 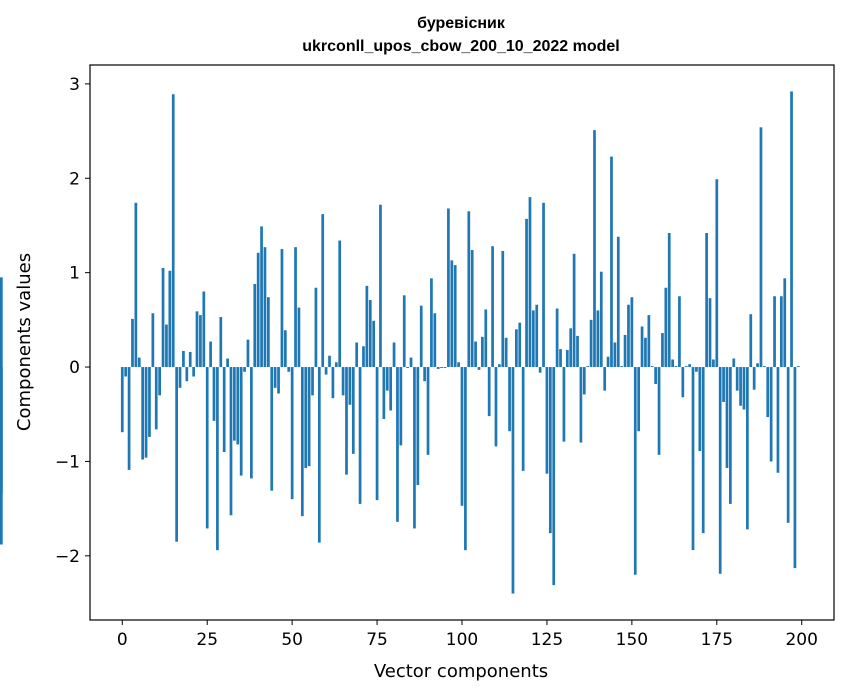 What do you see at coordinates (801, 640) in the screenshot?
I see `x-tick-label: 200` at bounding box center [801, 640].